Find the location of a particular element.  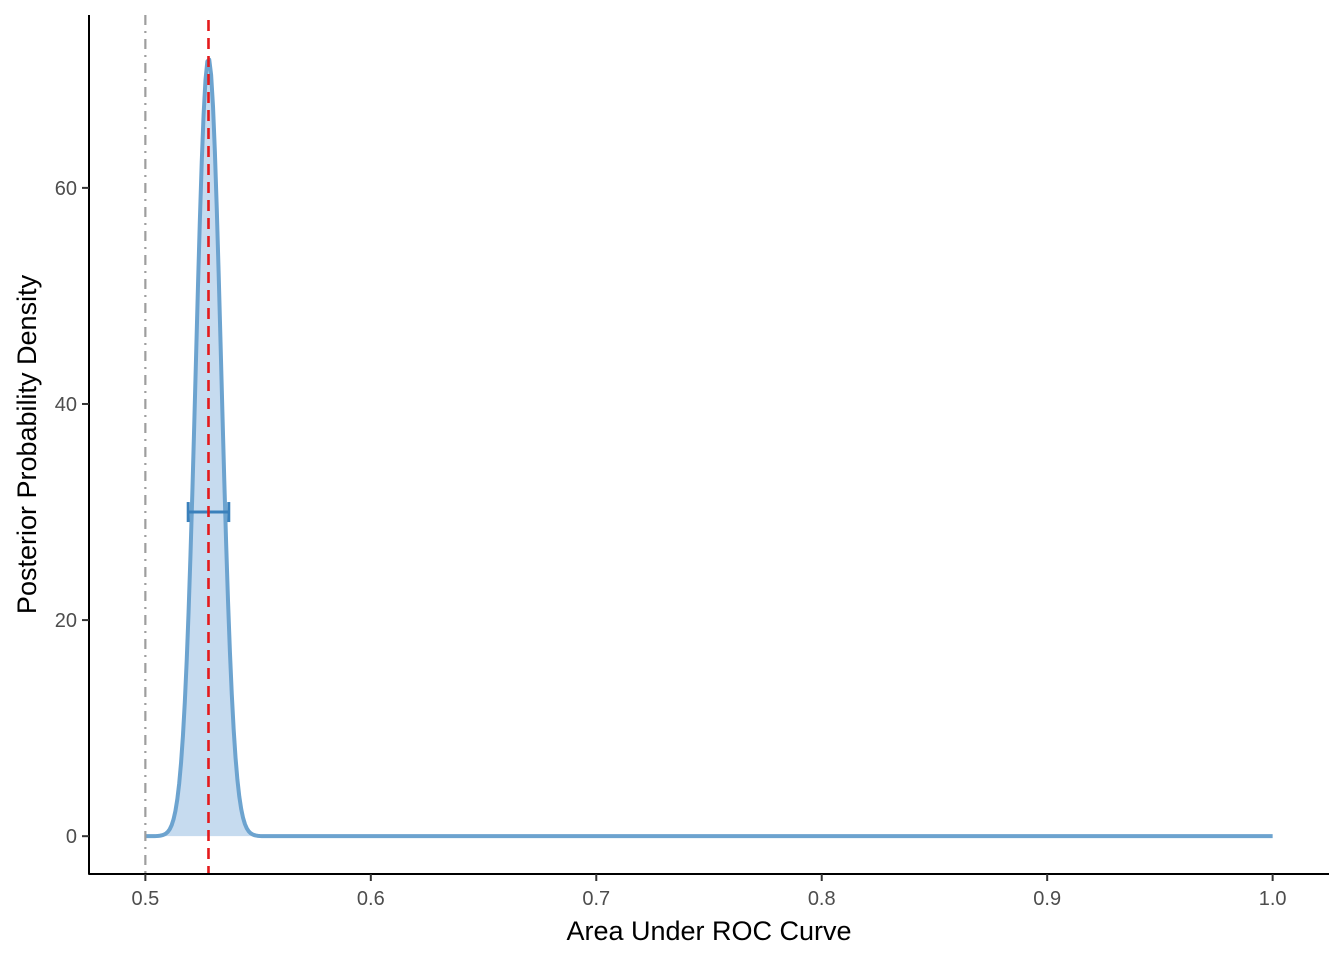

x-tick-label: 0.7 is located at coordinates (596, 899).